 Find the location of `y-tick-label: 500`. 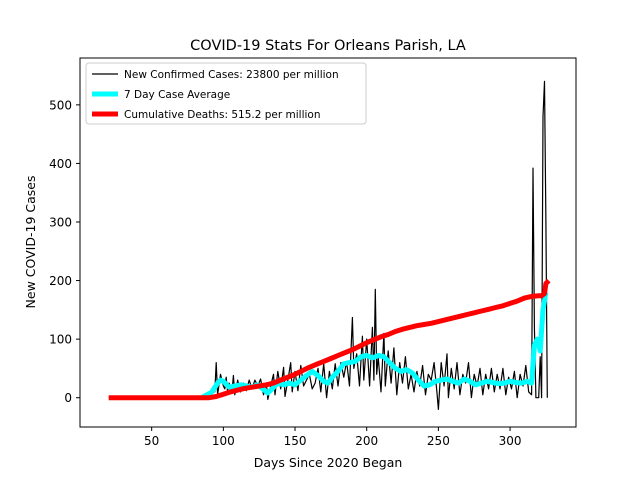

y-tick-label: 500 is located at coordinates (60, 105).